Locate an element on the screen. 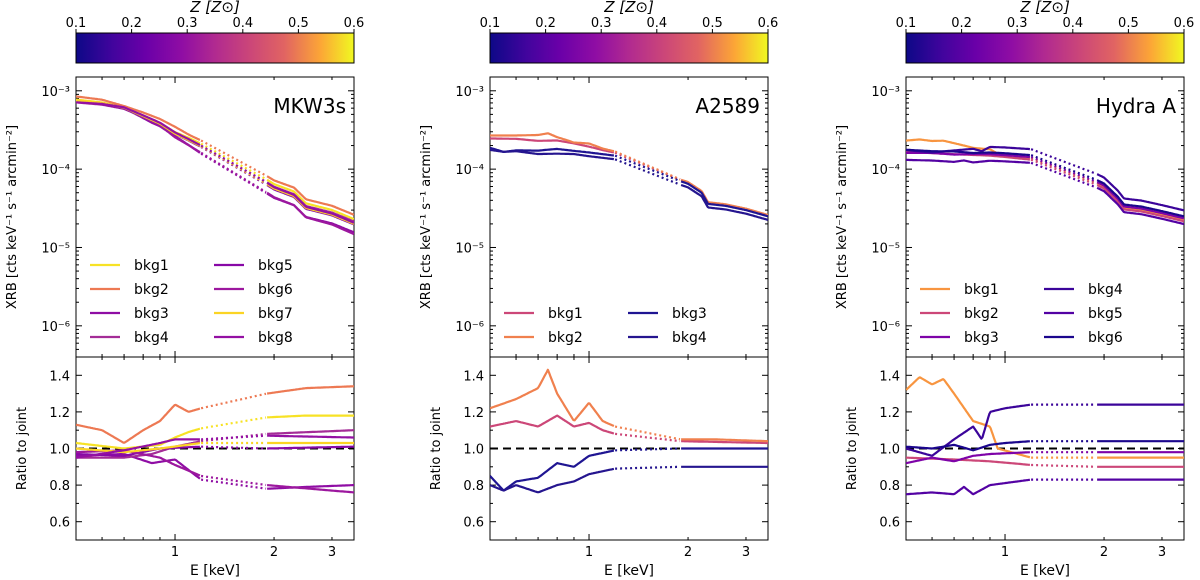 The width and height of the screenshot is (1200, 580). x-tick-label: 3 is located at coordinates (1162, 552).